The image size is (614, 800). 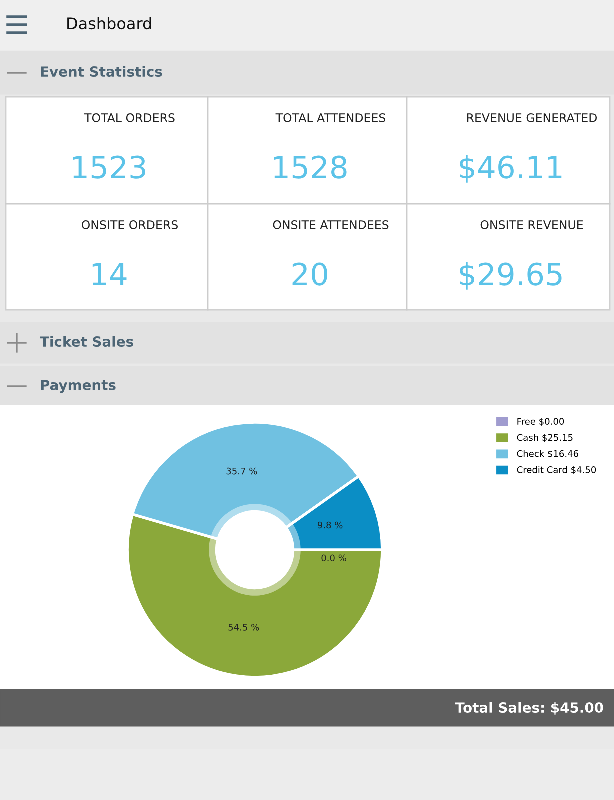 What do you see at coordinates (330, 525) in the screenshot?
I see `data-label: 9.8 %` at bounding box center [330, 525].